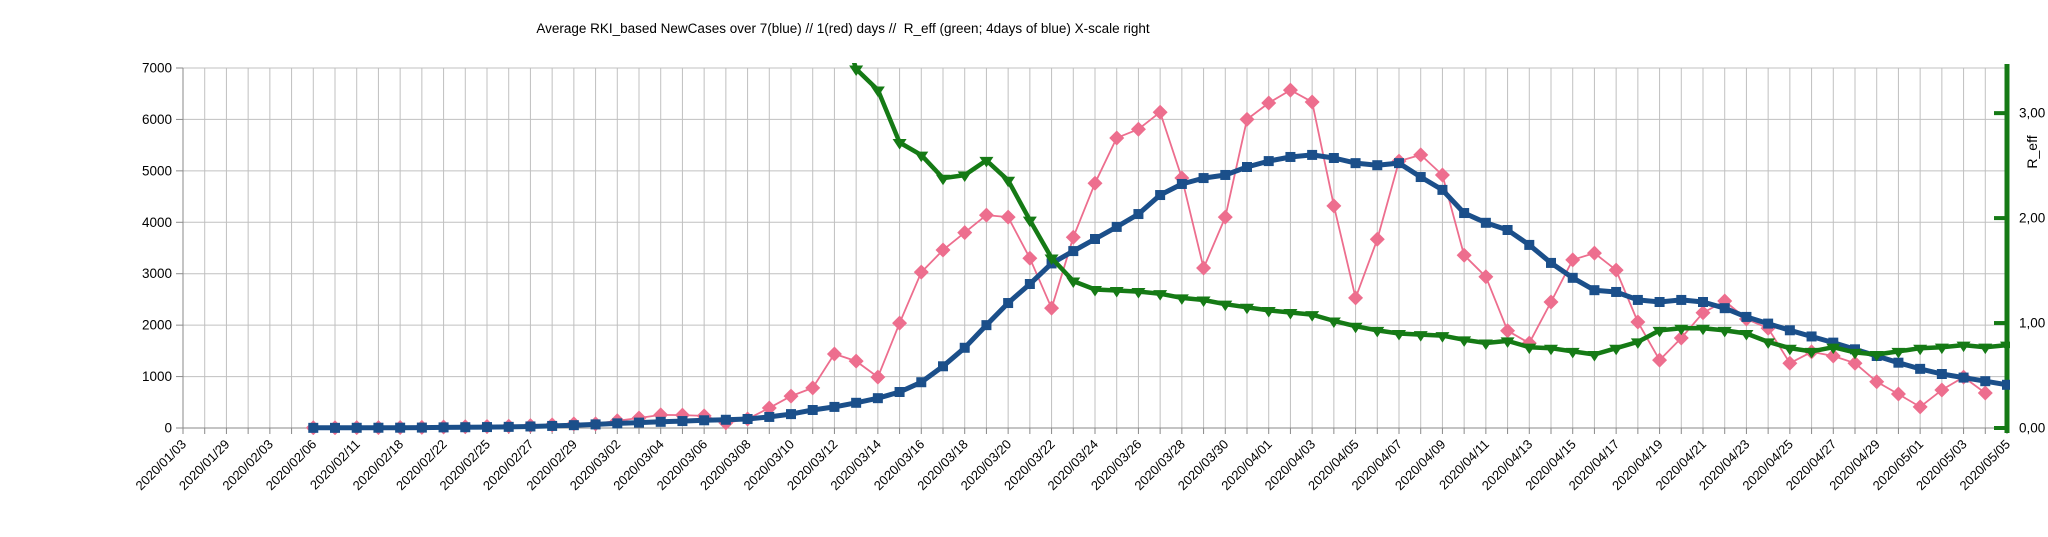 The image size is (2048, 537). I want to click on right-axis: 0,00 1,00 2,00 3,00 R_eff, so click(2019, 250).